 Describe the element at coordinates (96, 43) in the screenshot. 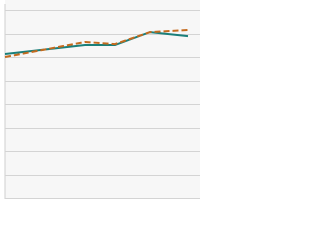

I see `series-line` at that location.